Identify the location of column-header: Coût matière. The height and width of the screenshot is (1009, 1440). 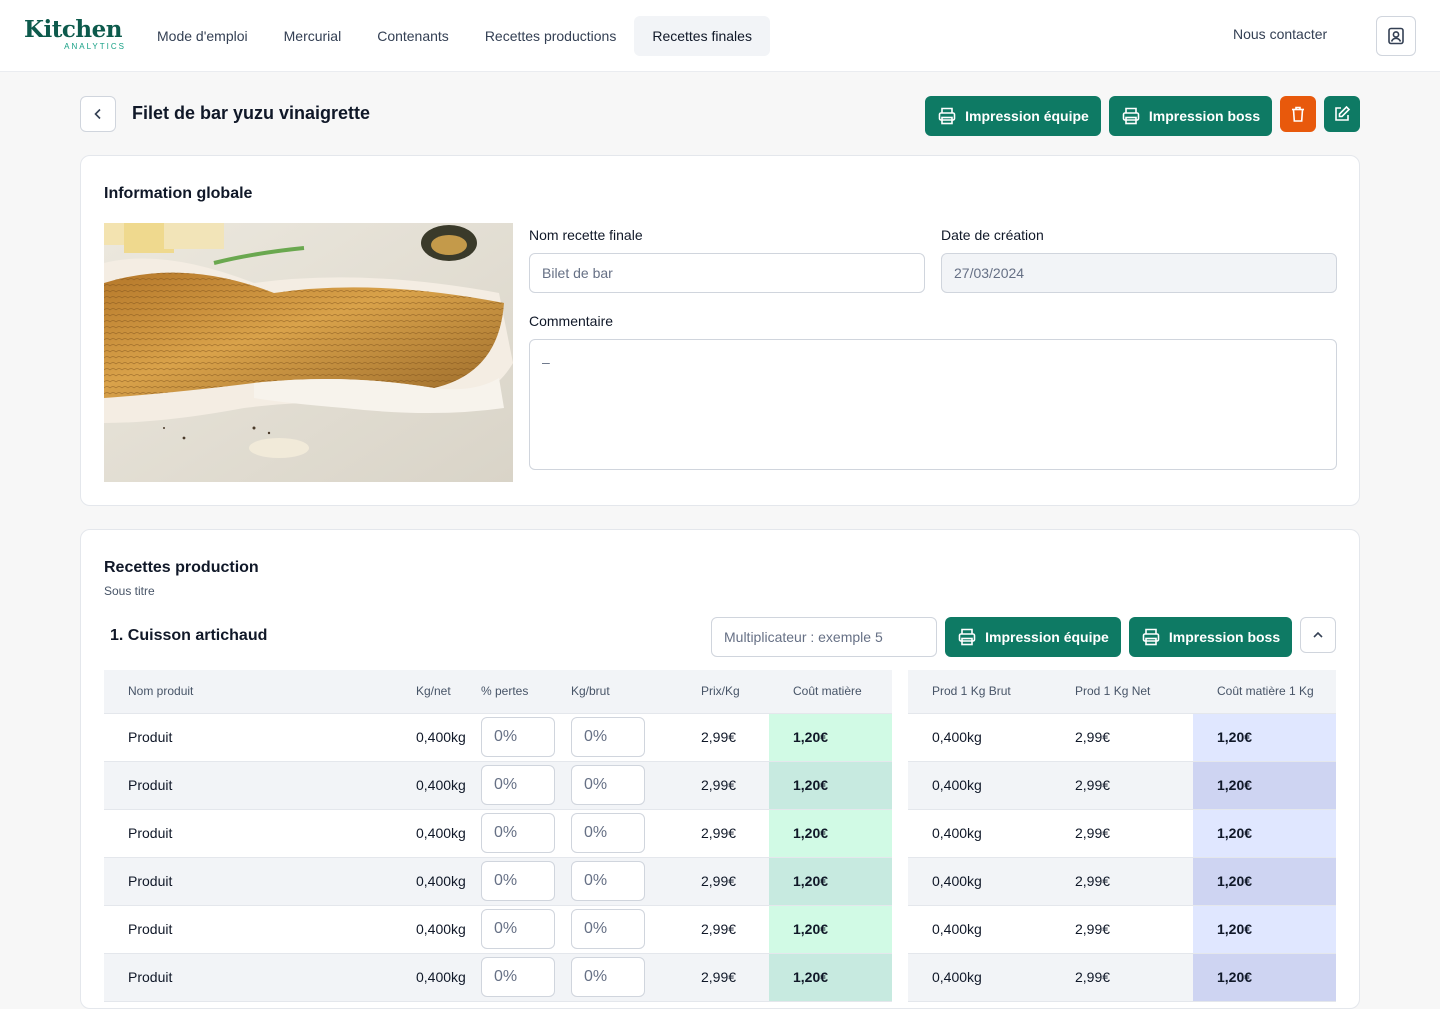
(830, 692).